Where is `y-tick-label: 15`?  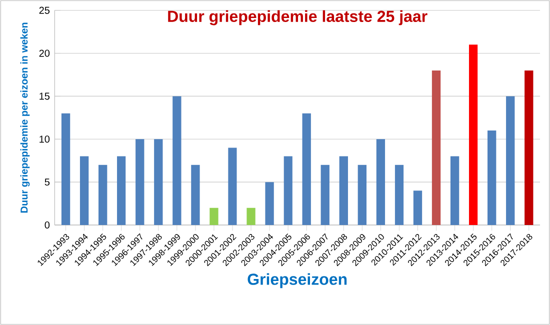
y-tick-label: 15 is located at coordinates (45, 96).